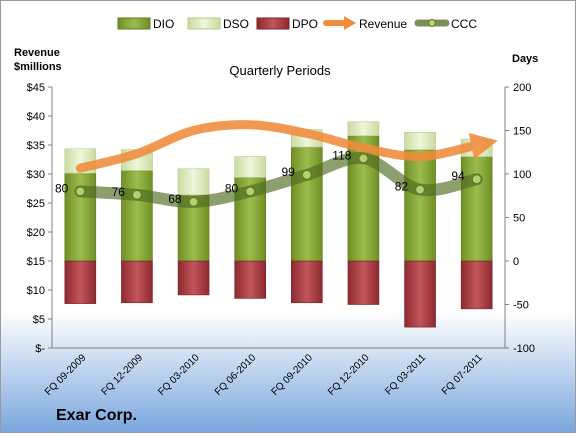 This screenshot has width=576, height=438. What do you see at coordinates (280, 70) in the screenshot?
I see `chart-title: Quarterly Periods` at bounding box center [280, 70].